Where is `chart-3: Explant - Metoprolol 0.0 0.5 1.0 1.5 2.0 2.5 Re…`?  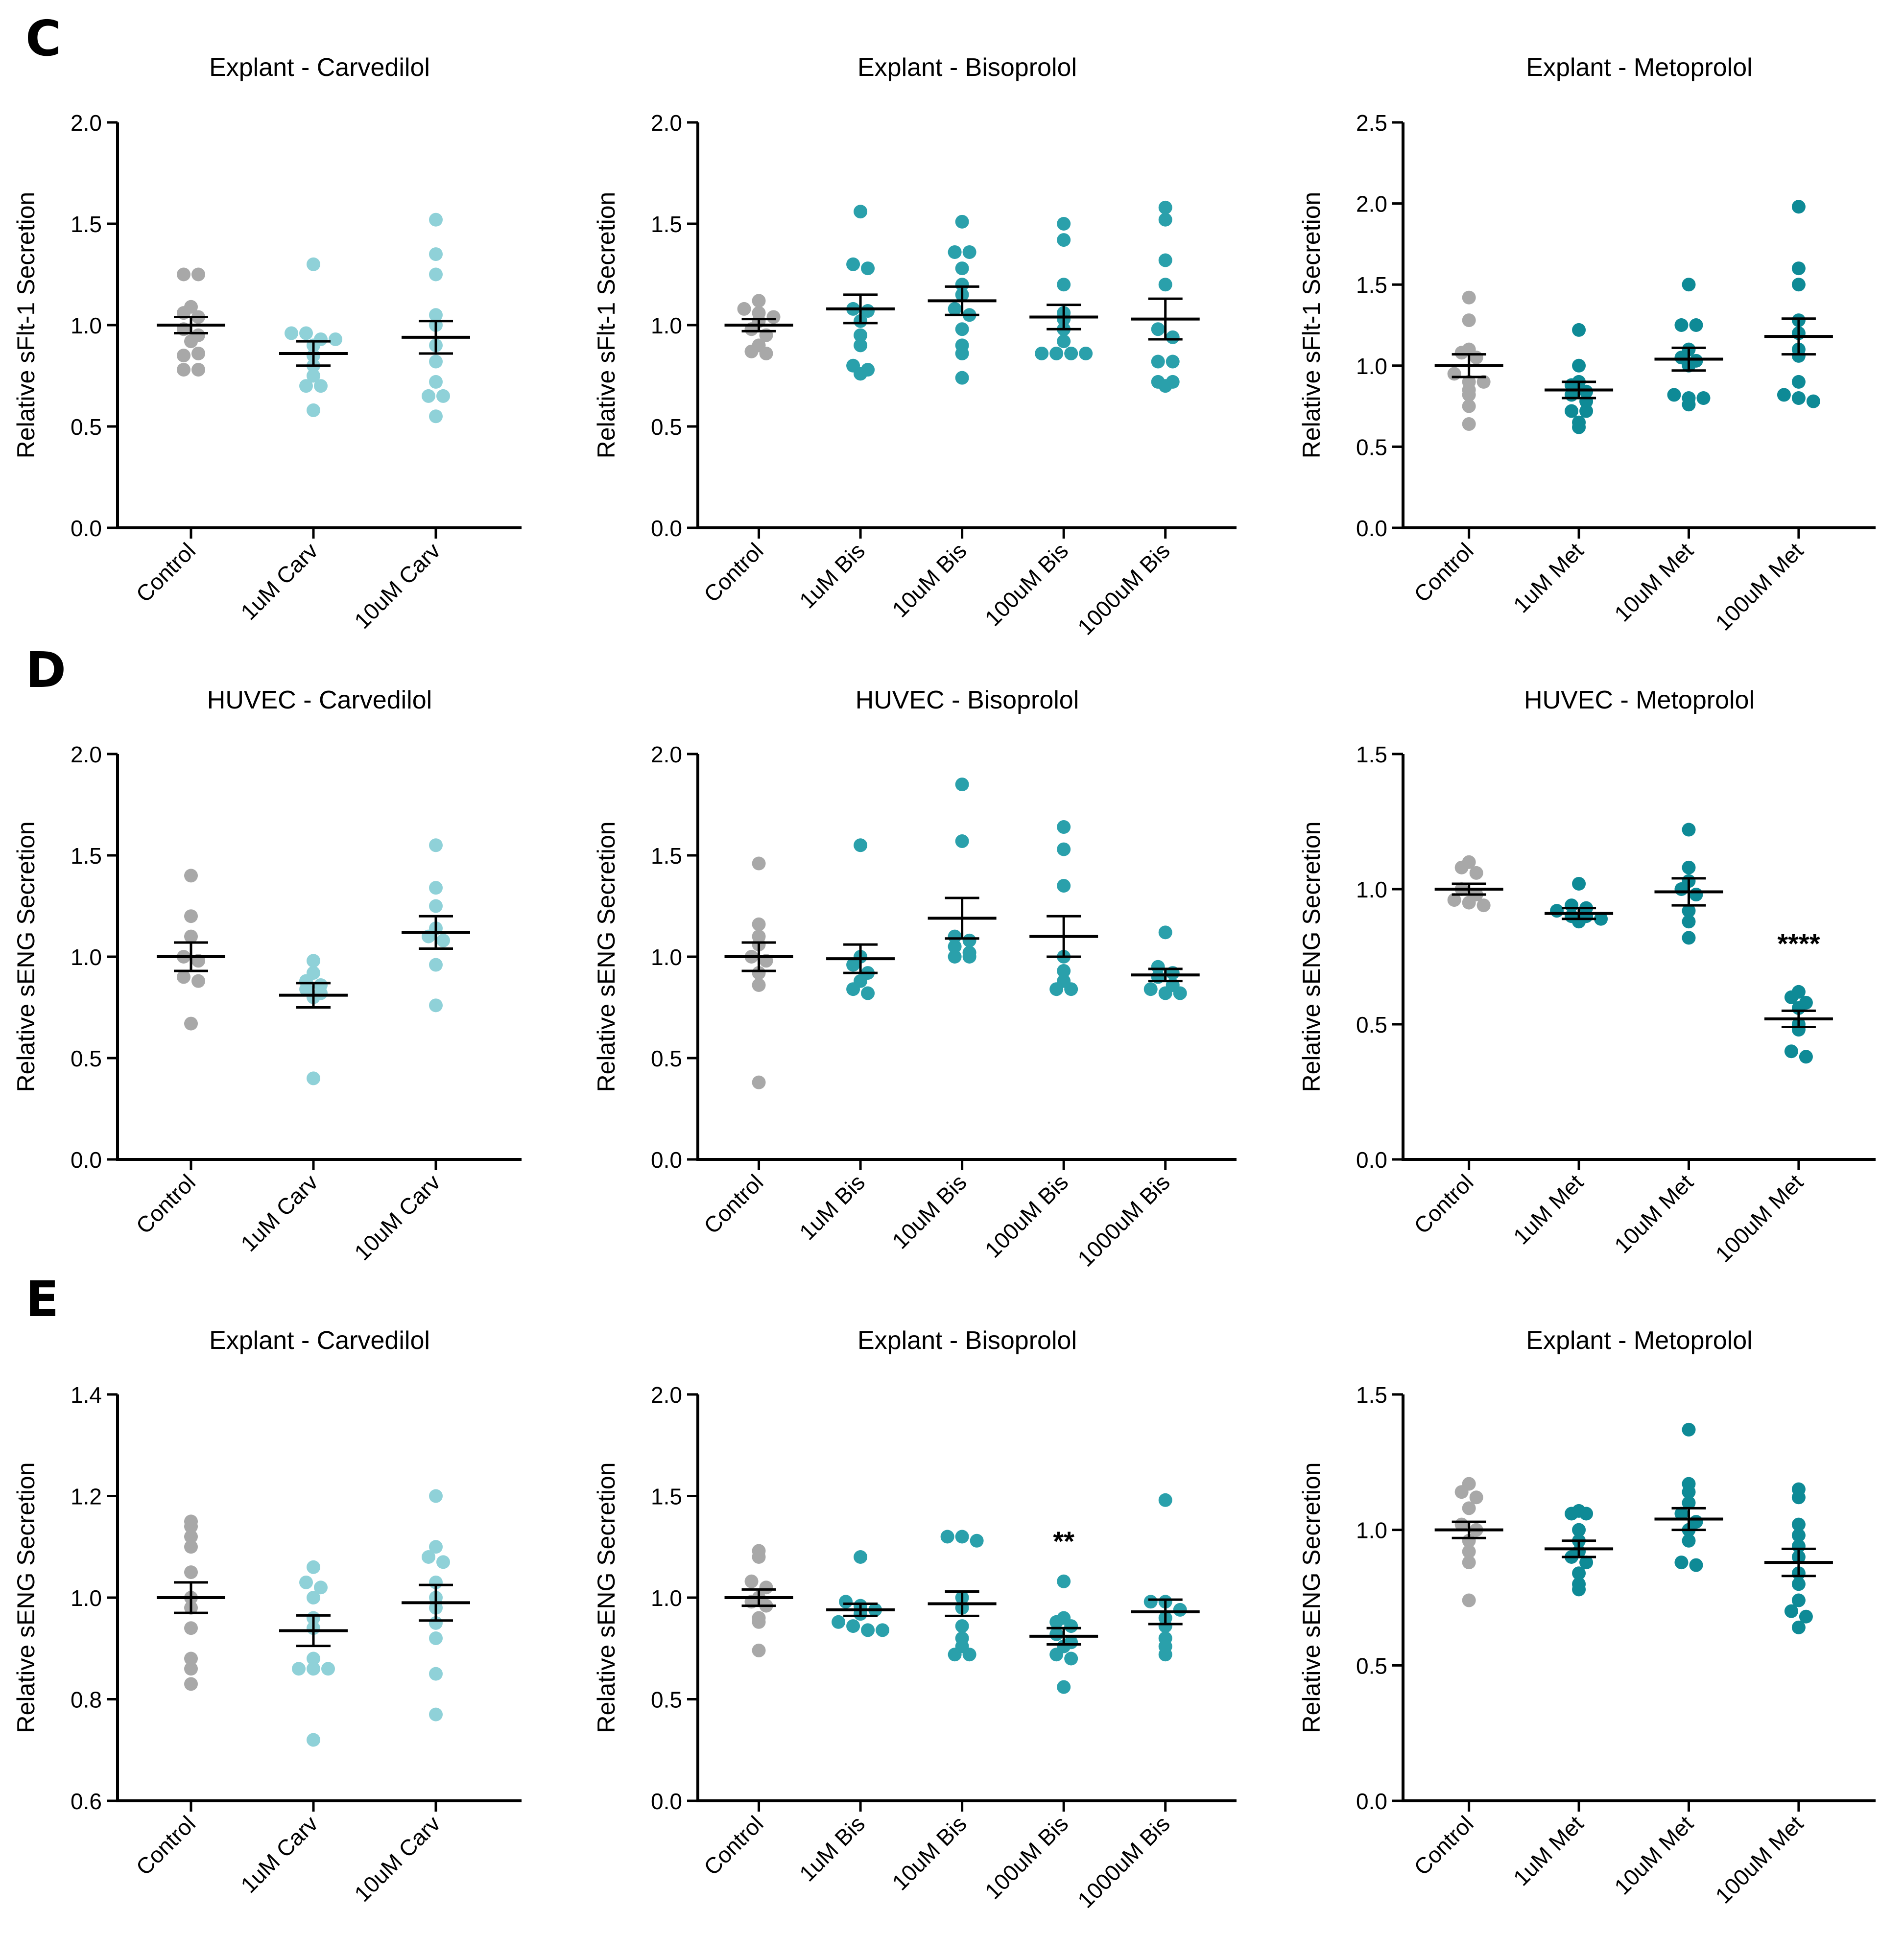 chart-3: Explant - Metoprolol 0.0 0.5 1.0 1.5 2.0 2.5 Re… is located at coordinates (1587, 344).